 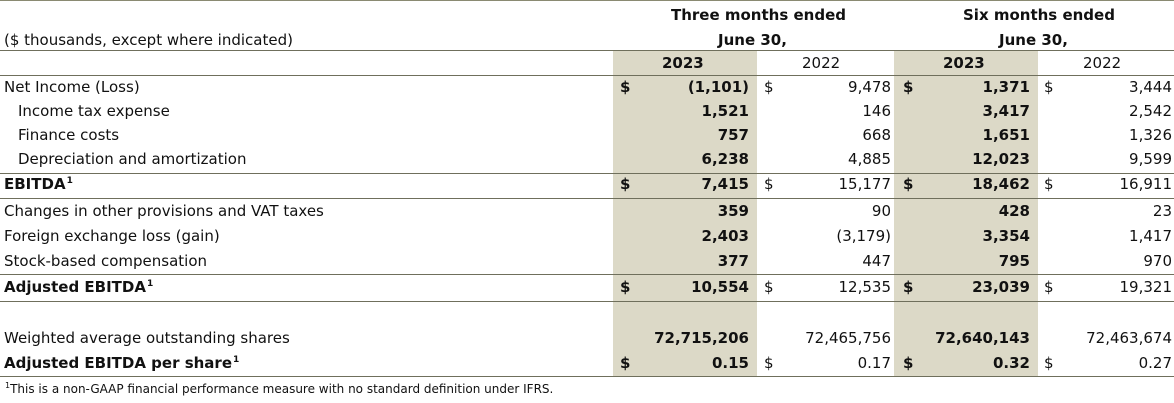 I want to click on table-cell: 4,885, so click(x=869, y=159).